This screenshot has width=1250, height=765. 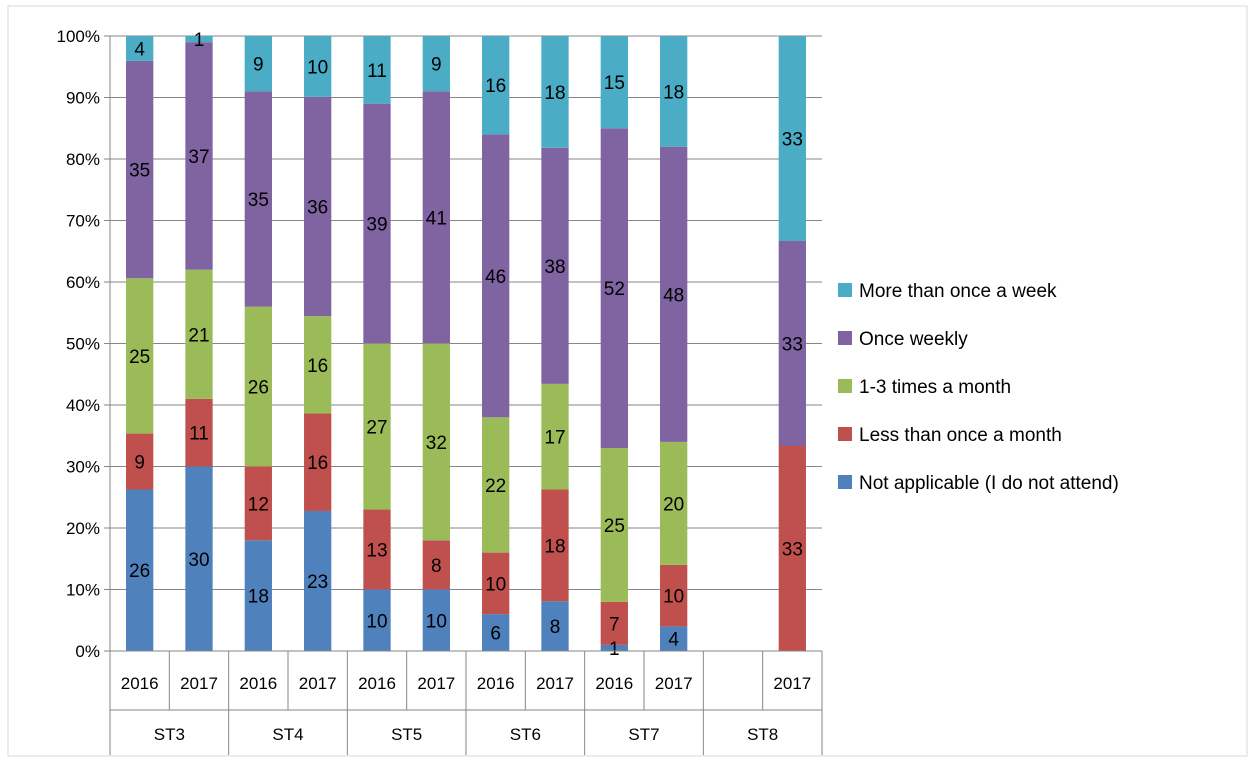 I want to click on data-label: 4, so click(x=139, y=49).